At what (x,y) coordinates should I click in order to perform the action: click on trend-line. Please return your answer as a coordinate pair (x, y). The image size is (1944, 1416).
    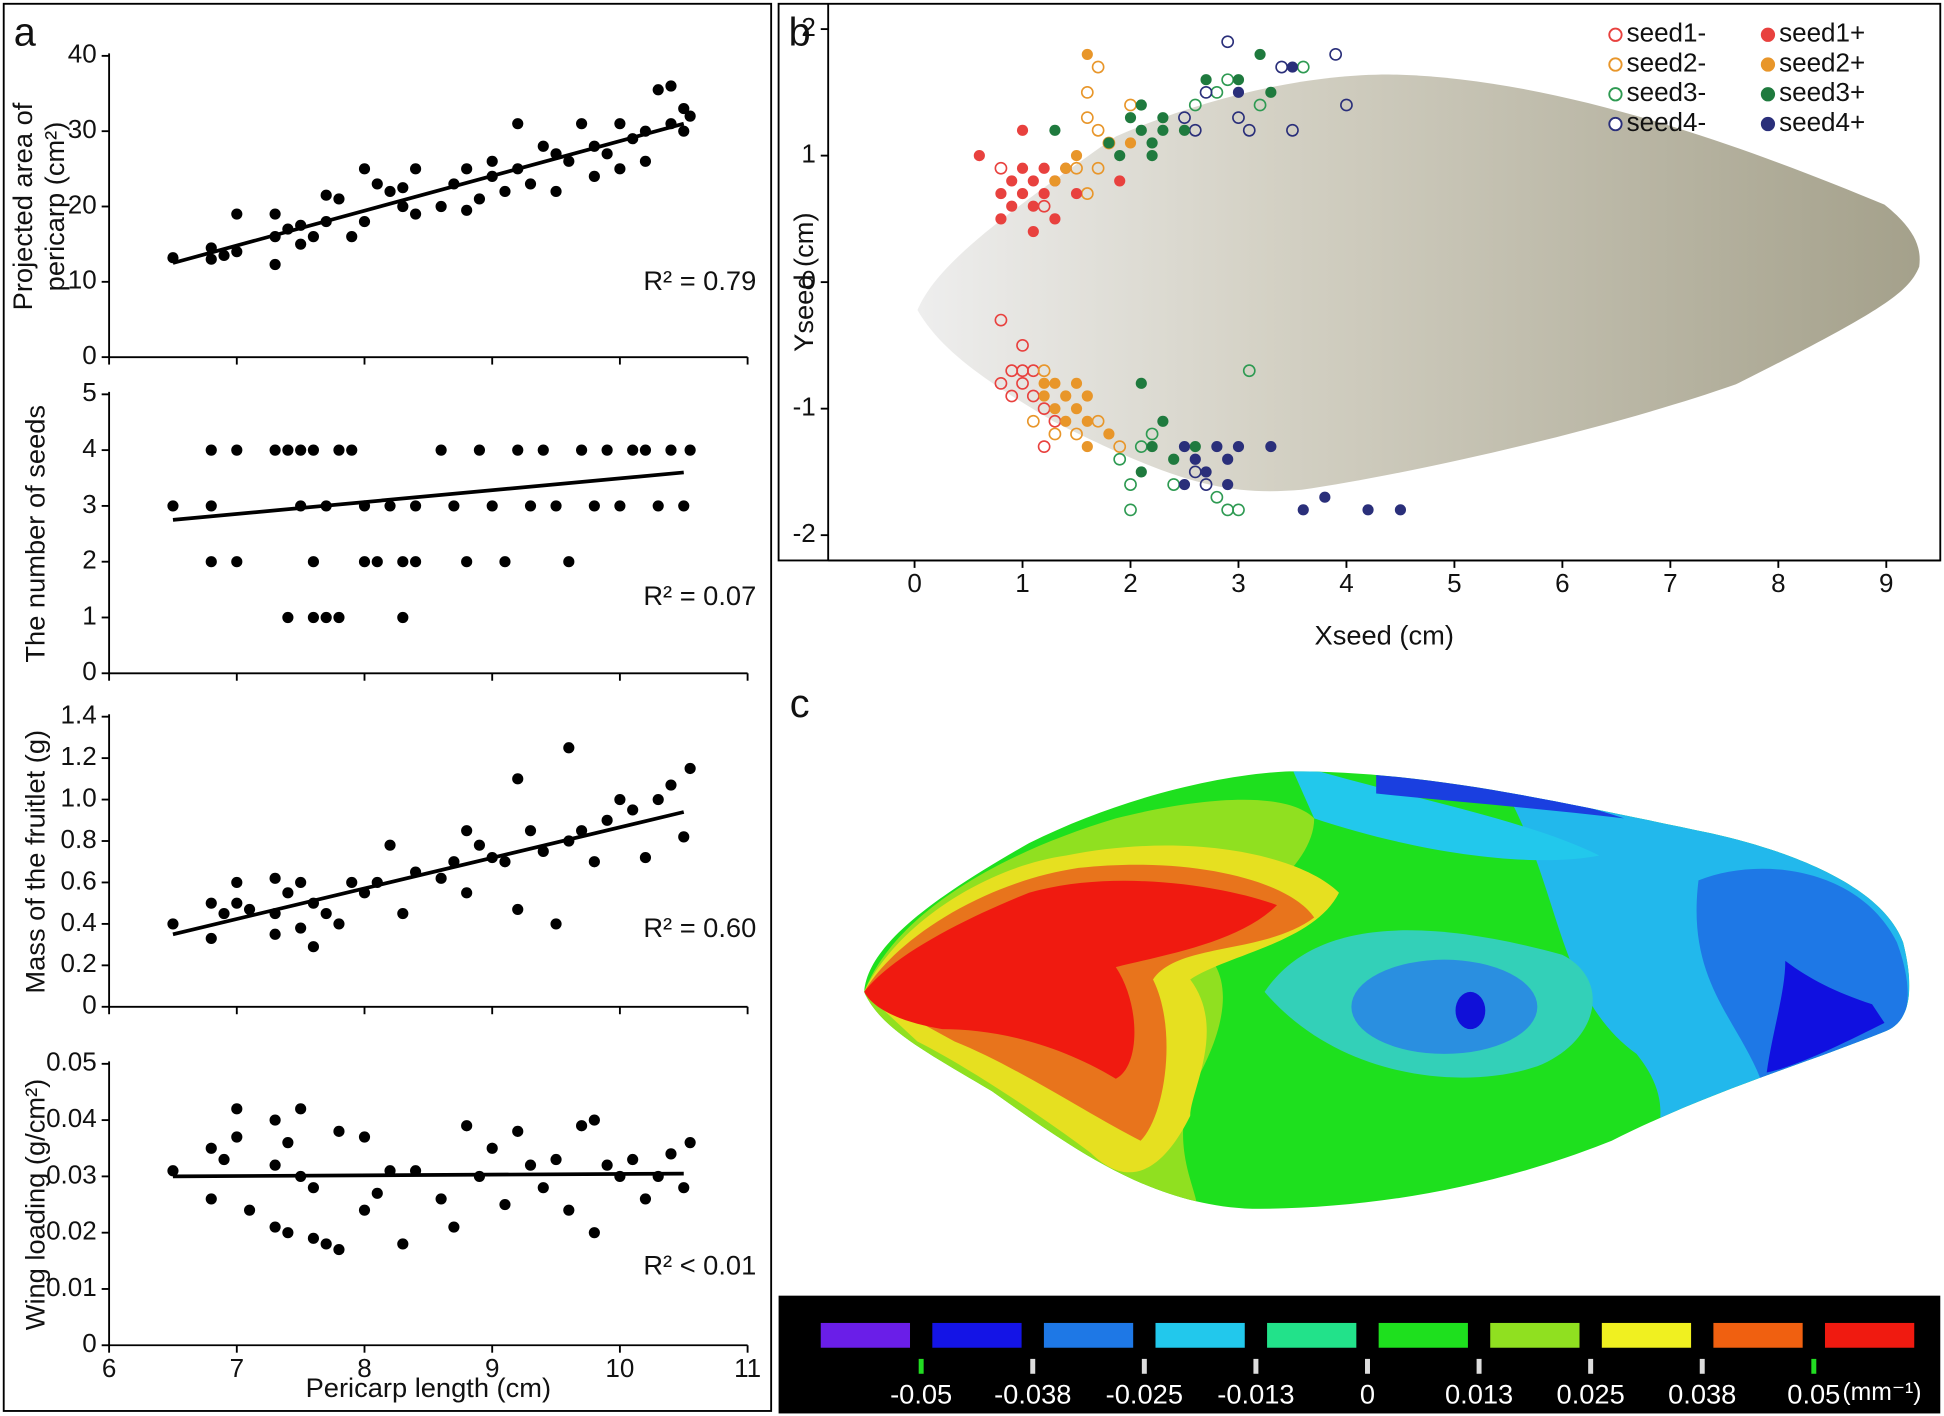
    Looking at the image, I should click on (428, 1175).